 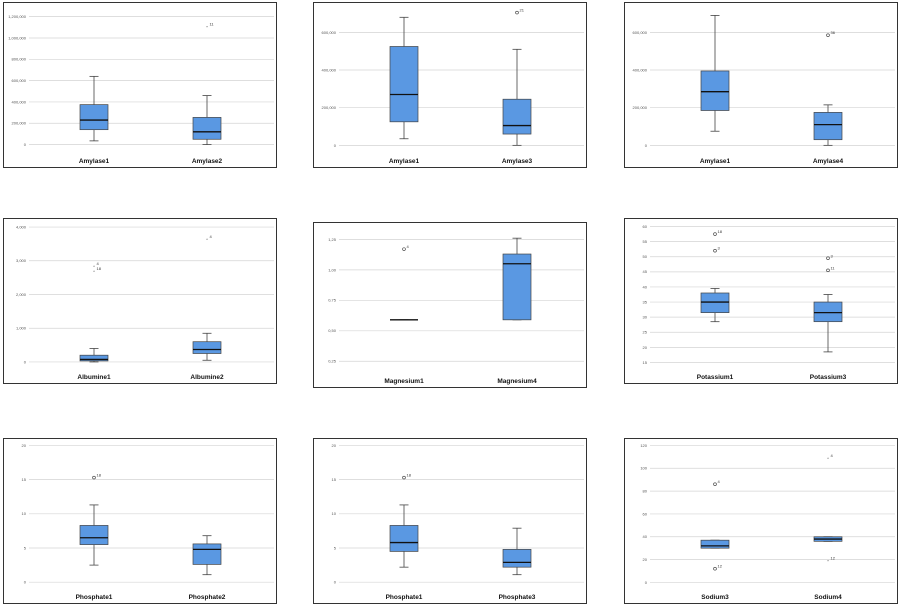 What do you see at coordinates (99, 268) in the screenshot?
I see `series-albumine1-outlier-label: 18` at bounding box center [99, 268].